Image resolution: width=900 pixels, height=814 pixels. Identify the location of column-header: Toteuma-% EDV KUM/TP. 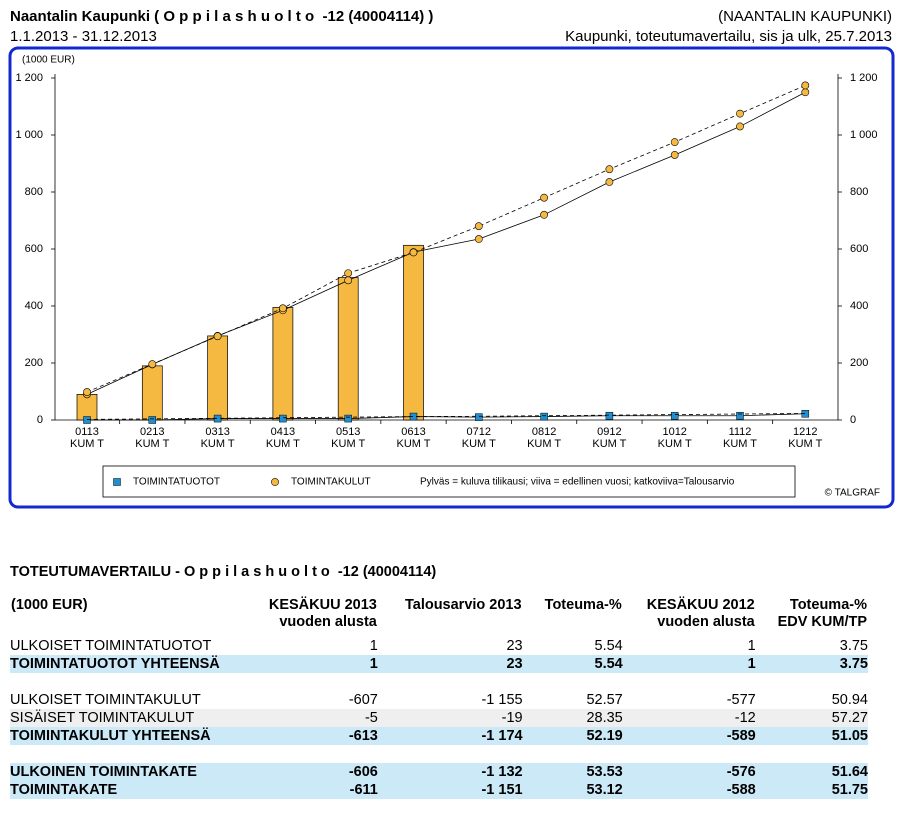
(812, 616).